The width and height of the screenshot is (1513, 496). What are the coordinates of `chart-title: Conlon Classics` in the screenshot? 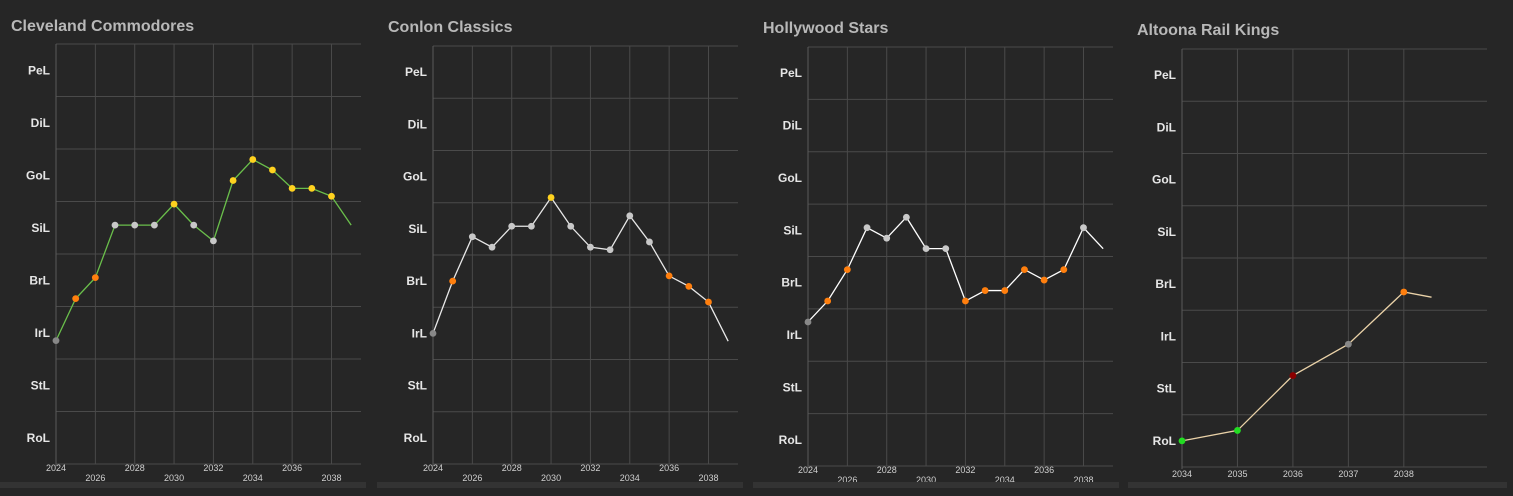 It's located at (450, 27).